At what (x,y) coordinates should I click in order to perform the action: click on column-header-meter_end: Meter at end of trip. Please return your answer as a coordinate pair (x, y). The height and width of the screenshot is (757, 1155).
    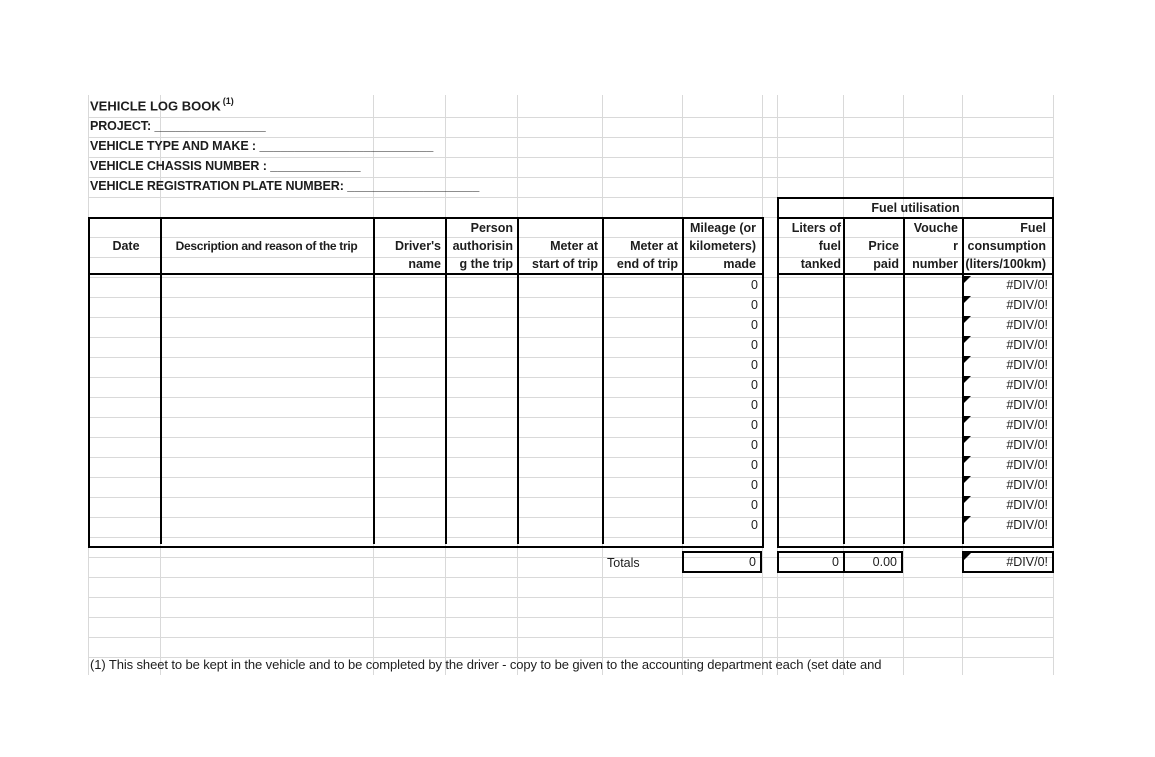
    Looking at the image, I should click on (647, 255).